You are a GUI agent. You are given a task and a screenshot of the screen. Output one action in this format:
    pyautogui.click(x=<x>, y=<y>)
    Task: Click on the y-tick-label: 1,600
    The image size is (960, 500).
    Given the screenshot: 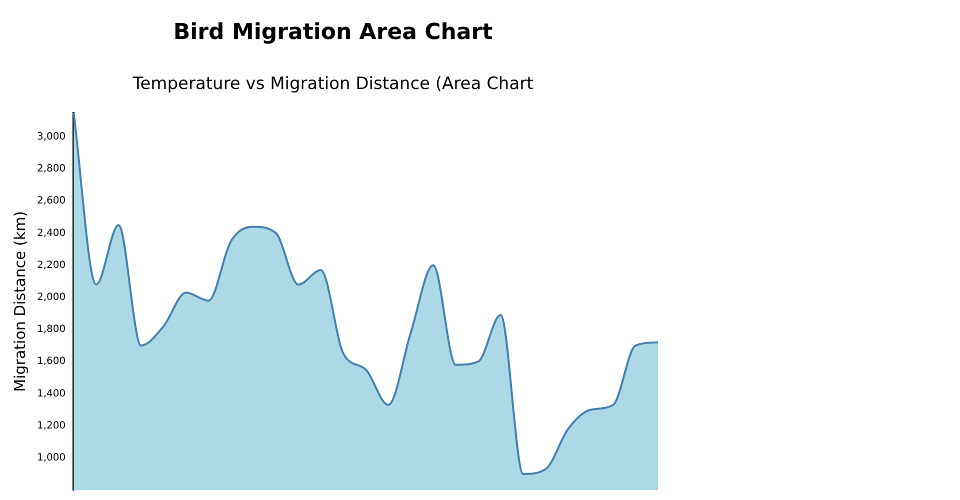 What is the action you would take?
    pyautogui.click(x=51, y=362)
    